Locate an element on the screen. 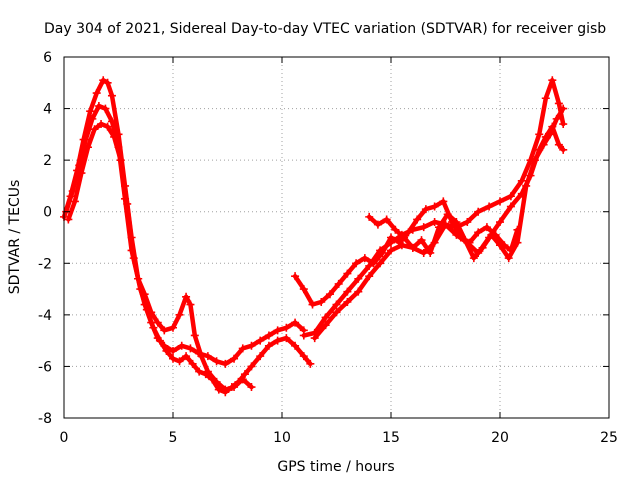 This screenshot has width=640, height=480. x-tick-label: 25 is located at coordinates (609, 438).